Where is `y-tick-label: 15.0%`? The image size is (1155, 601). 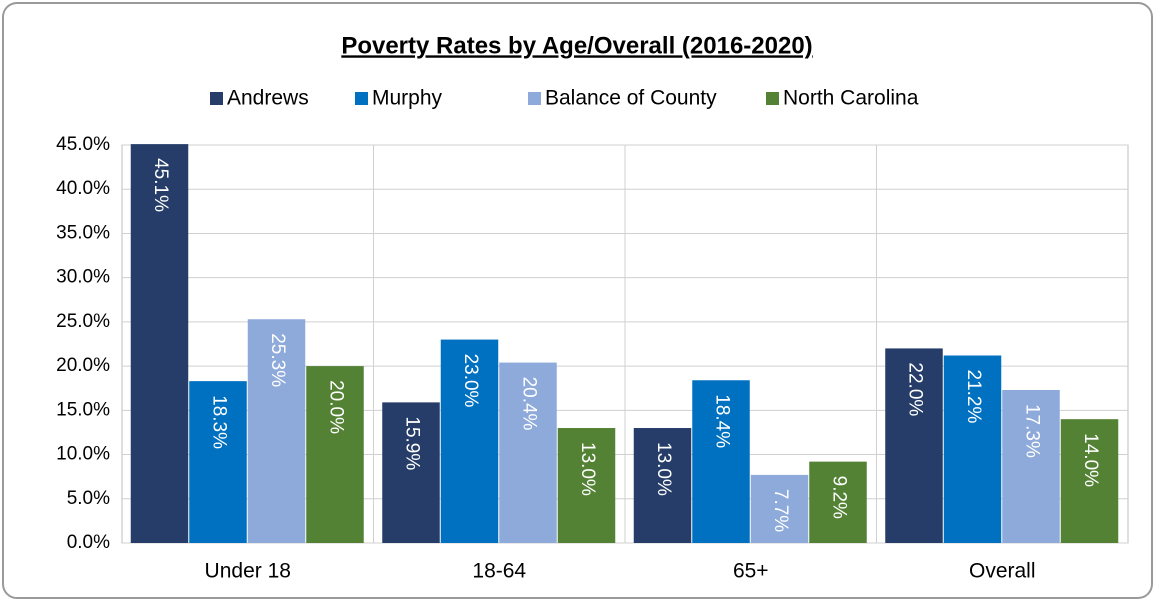 y-tick-label: 15.0% is located at coordinates (83, 409).